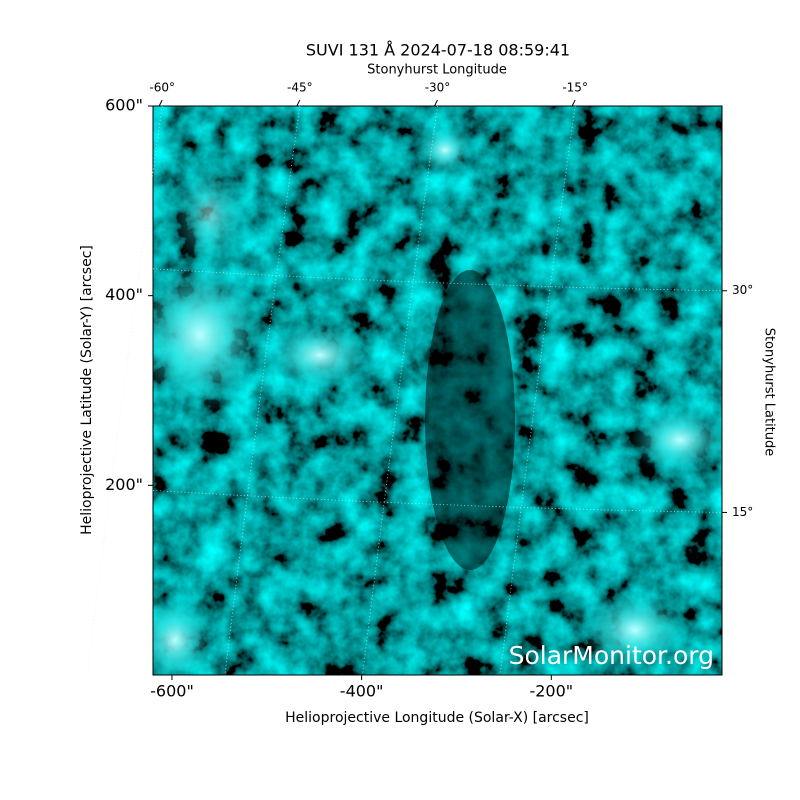  I want to click on watermark: SolarMonitor.org, so click(611, 655).